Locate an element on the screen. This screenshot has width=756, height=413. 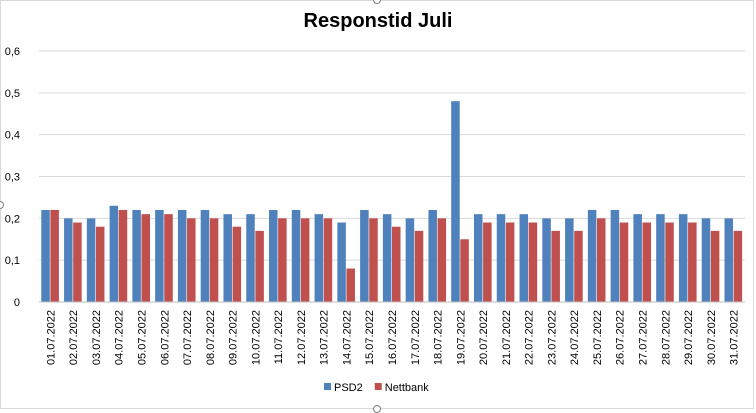
y-tick-label: 0,4 is located at coordinates (12, 136).